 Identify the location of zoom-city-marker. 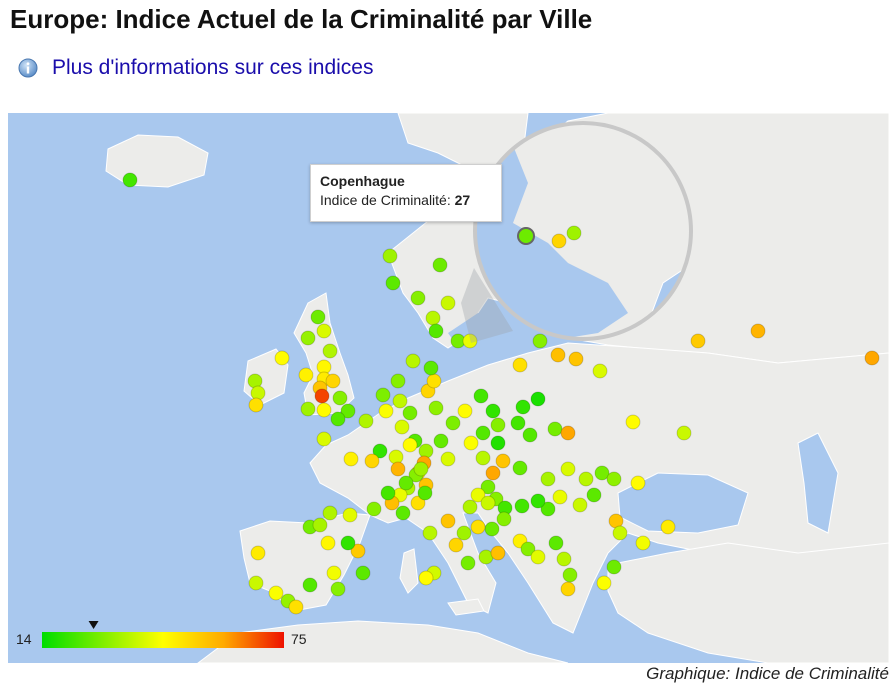
(559, 241).